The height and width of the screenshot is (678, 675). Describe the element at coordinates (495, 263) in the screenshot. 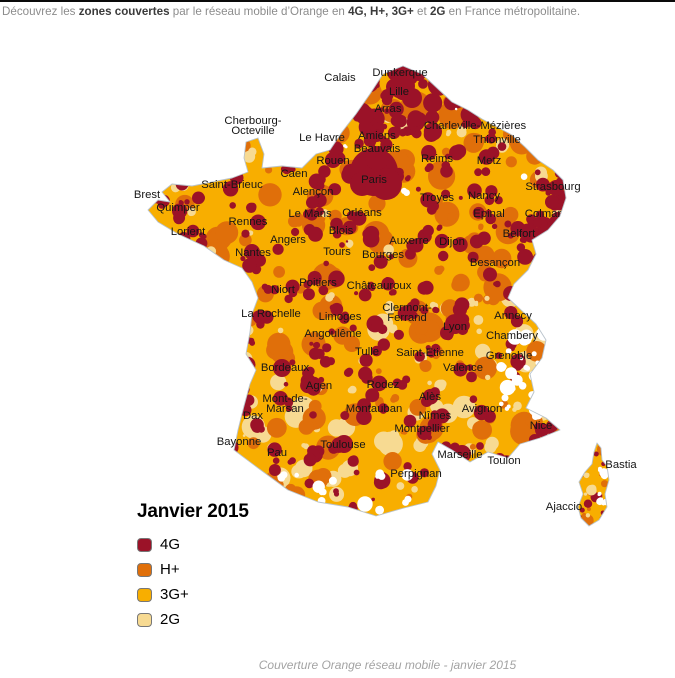

I see `city-label-besan-on: Besançon` at that location.